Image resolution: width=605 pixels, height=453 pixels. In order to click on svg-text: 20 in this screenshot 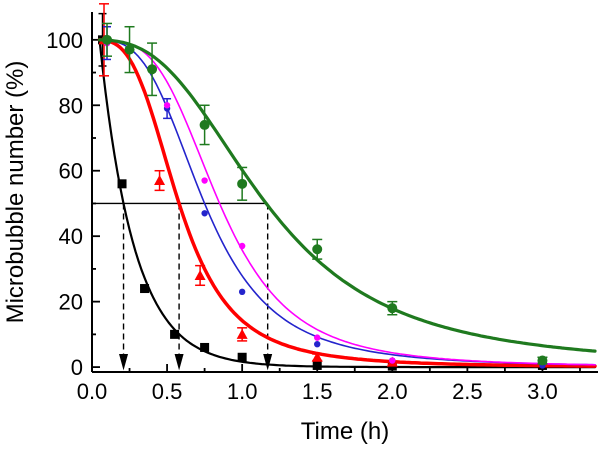, I will do `click(71, 302)`.